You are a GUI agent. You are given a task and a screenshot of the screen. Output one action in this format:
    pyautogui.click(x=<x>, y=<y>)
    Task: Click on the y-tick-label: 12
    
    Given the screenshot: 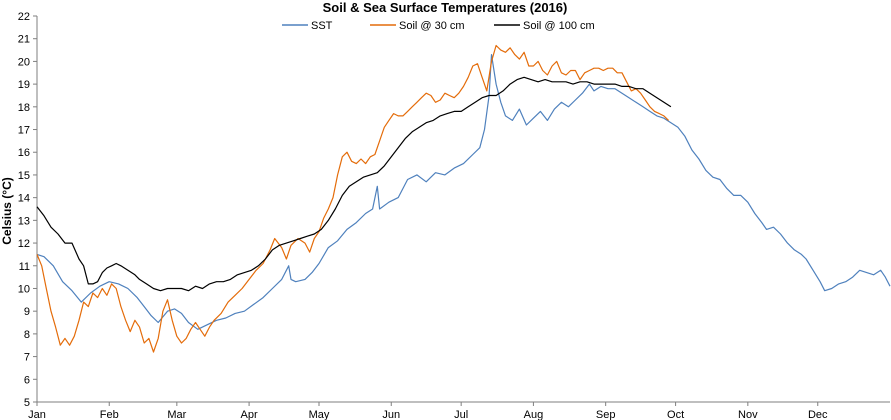 What is the action you would take?
    pyautogui.click(x=24, y=244)
    